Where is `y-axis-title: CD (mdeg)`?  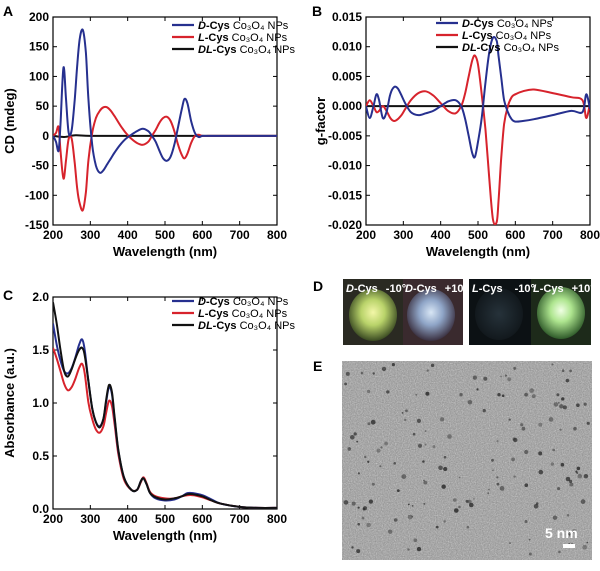
y-axis-title: CD (mdeg) is located at coordinates (9, 121).